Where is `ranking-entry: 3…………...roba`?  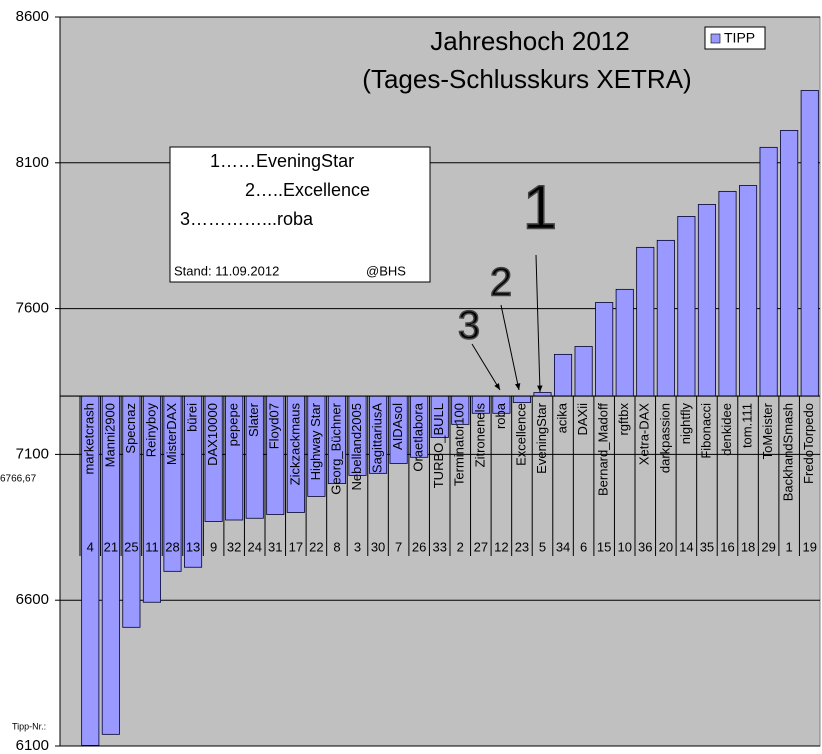
ranking-entry: 3…………...roba is located at coordinates (247, 219).